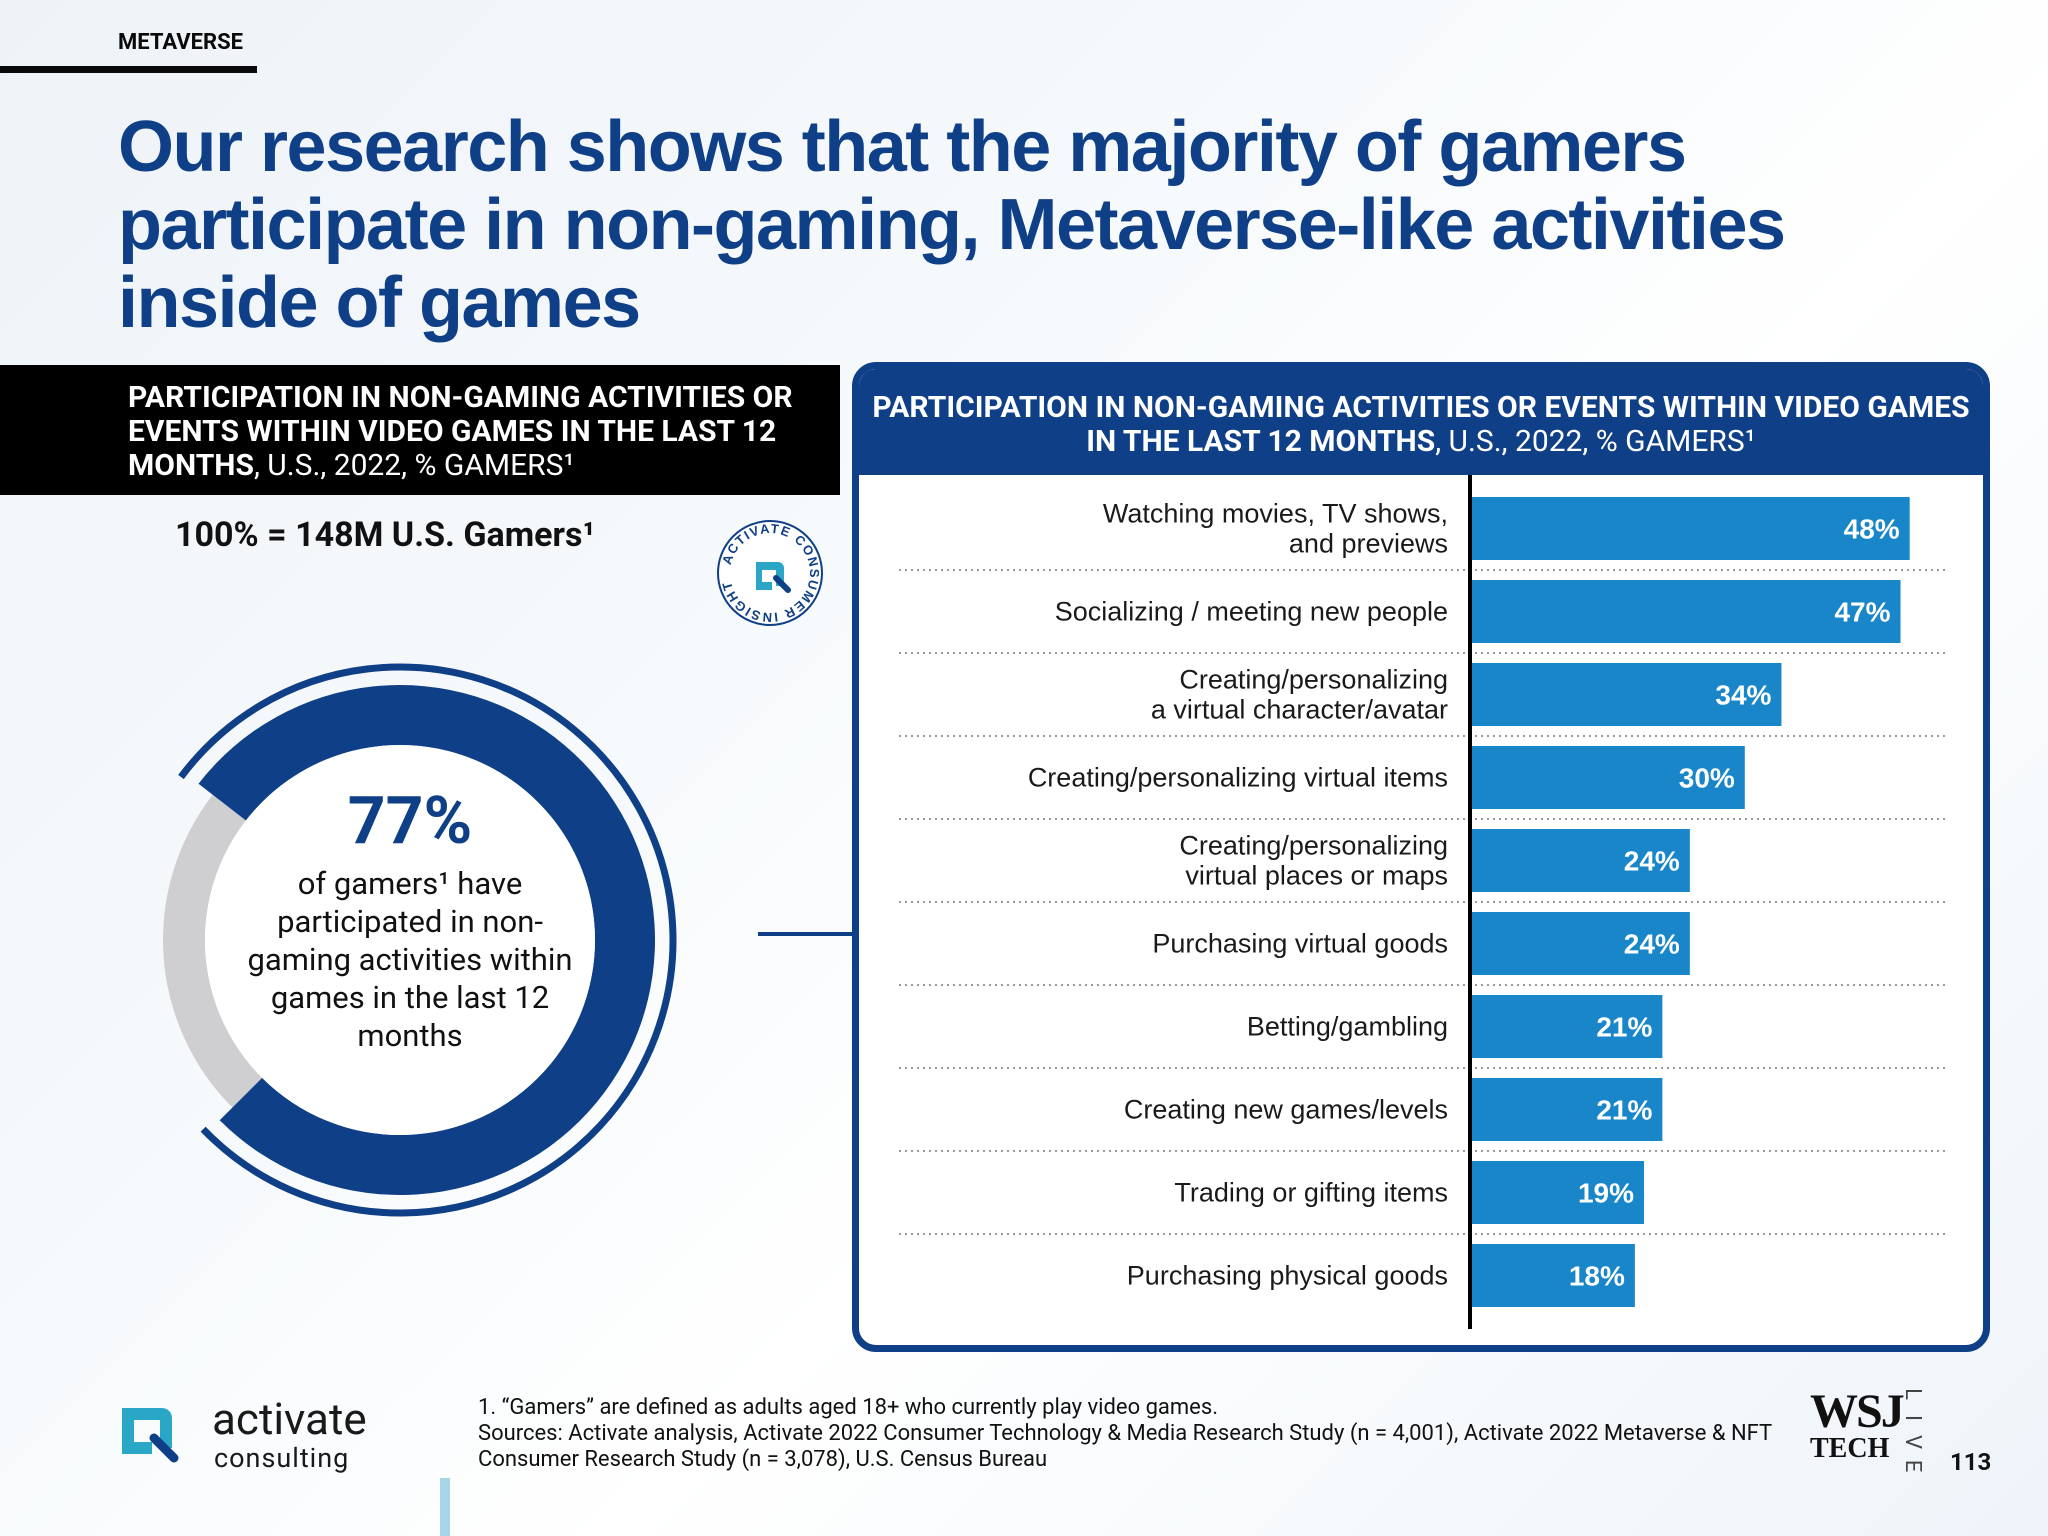 This screenshot has width=2048, height=1536. Describe the element at coordinates (1707, 778) in the screenshot. I see `bar-value-label-3: 30%` at that location.